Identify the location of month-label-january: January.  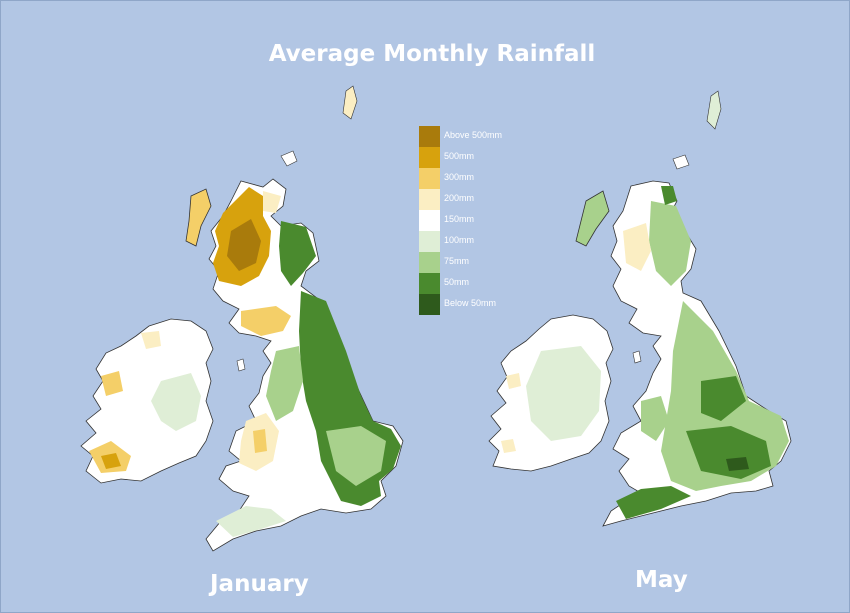
(259, 584).